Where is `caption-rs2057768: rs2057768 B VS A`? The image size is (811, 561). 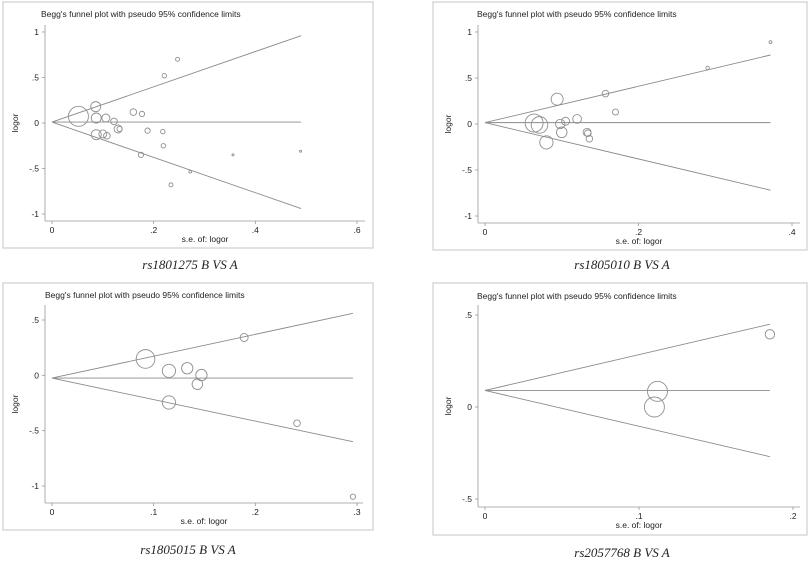
caption-rs2057768: rs2057768 B VS A is located at coordinates (622, 552).